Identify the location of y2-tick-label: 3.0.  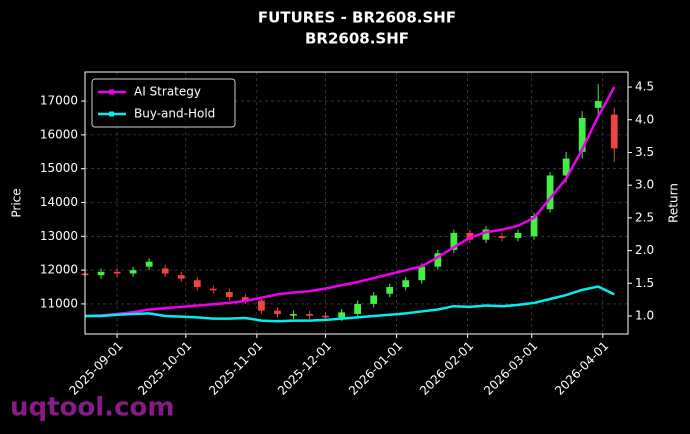
(644, 185).